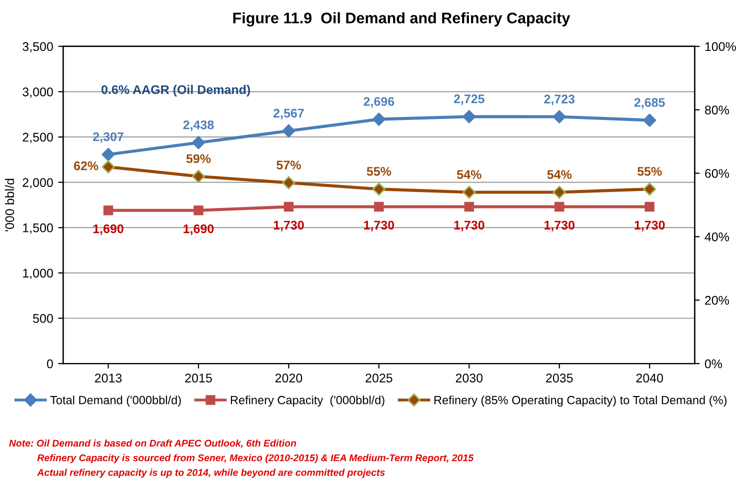 Image resolution: width=743 pixels, height=488 pixels. What do you see at coordinates (198, 378) in the screenshot?
I see `x-tick-label: 2015` at bounding box center [198, 378].